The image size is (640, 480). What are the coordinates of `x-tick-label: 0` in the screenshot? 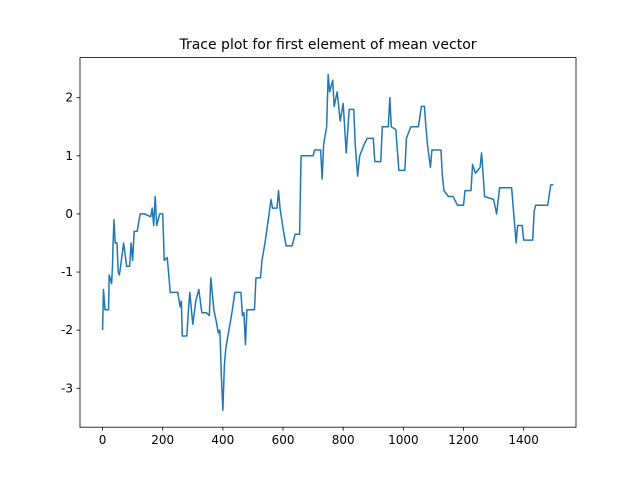 It's located at (103, 440).